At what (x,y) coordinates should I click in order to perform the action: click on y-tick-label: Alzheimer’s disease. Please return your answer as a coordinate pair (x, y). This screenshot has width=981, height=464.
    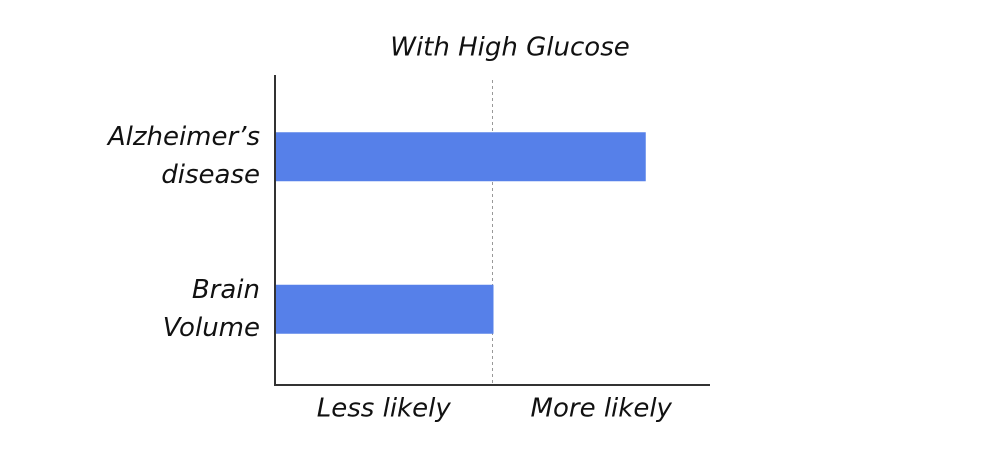
    Looking at the image, I should click on (183, 156).